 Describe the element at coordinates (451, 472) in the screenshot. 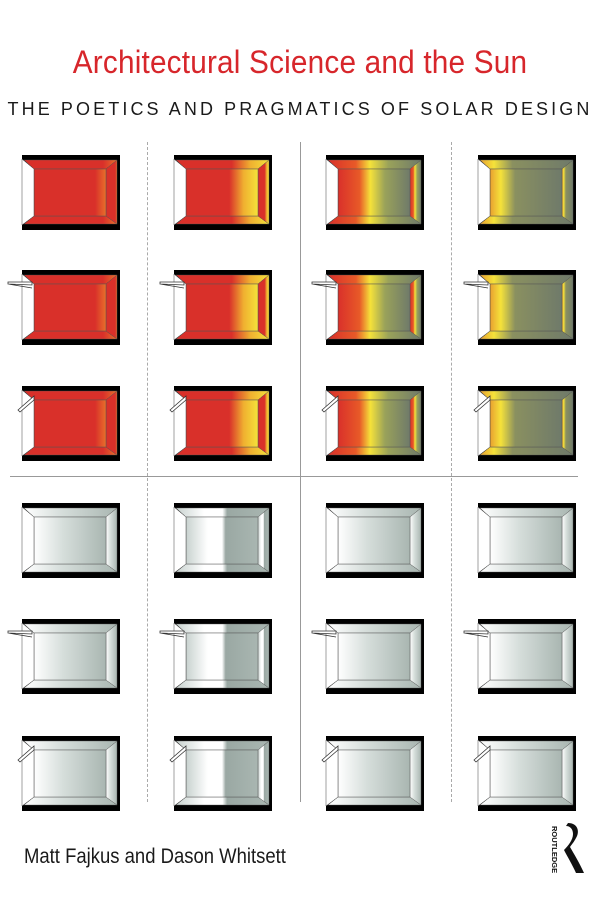

I see `column-divider` at that location.